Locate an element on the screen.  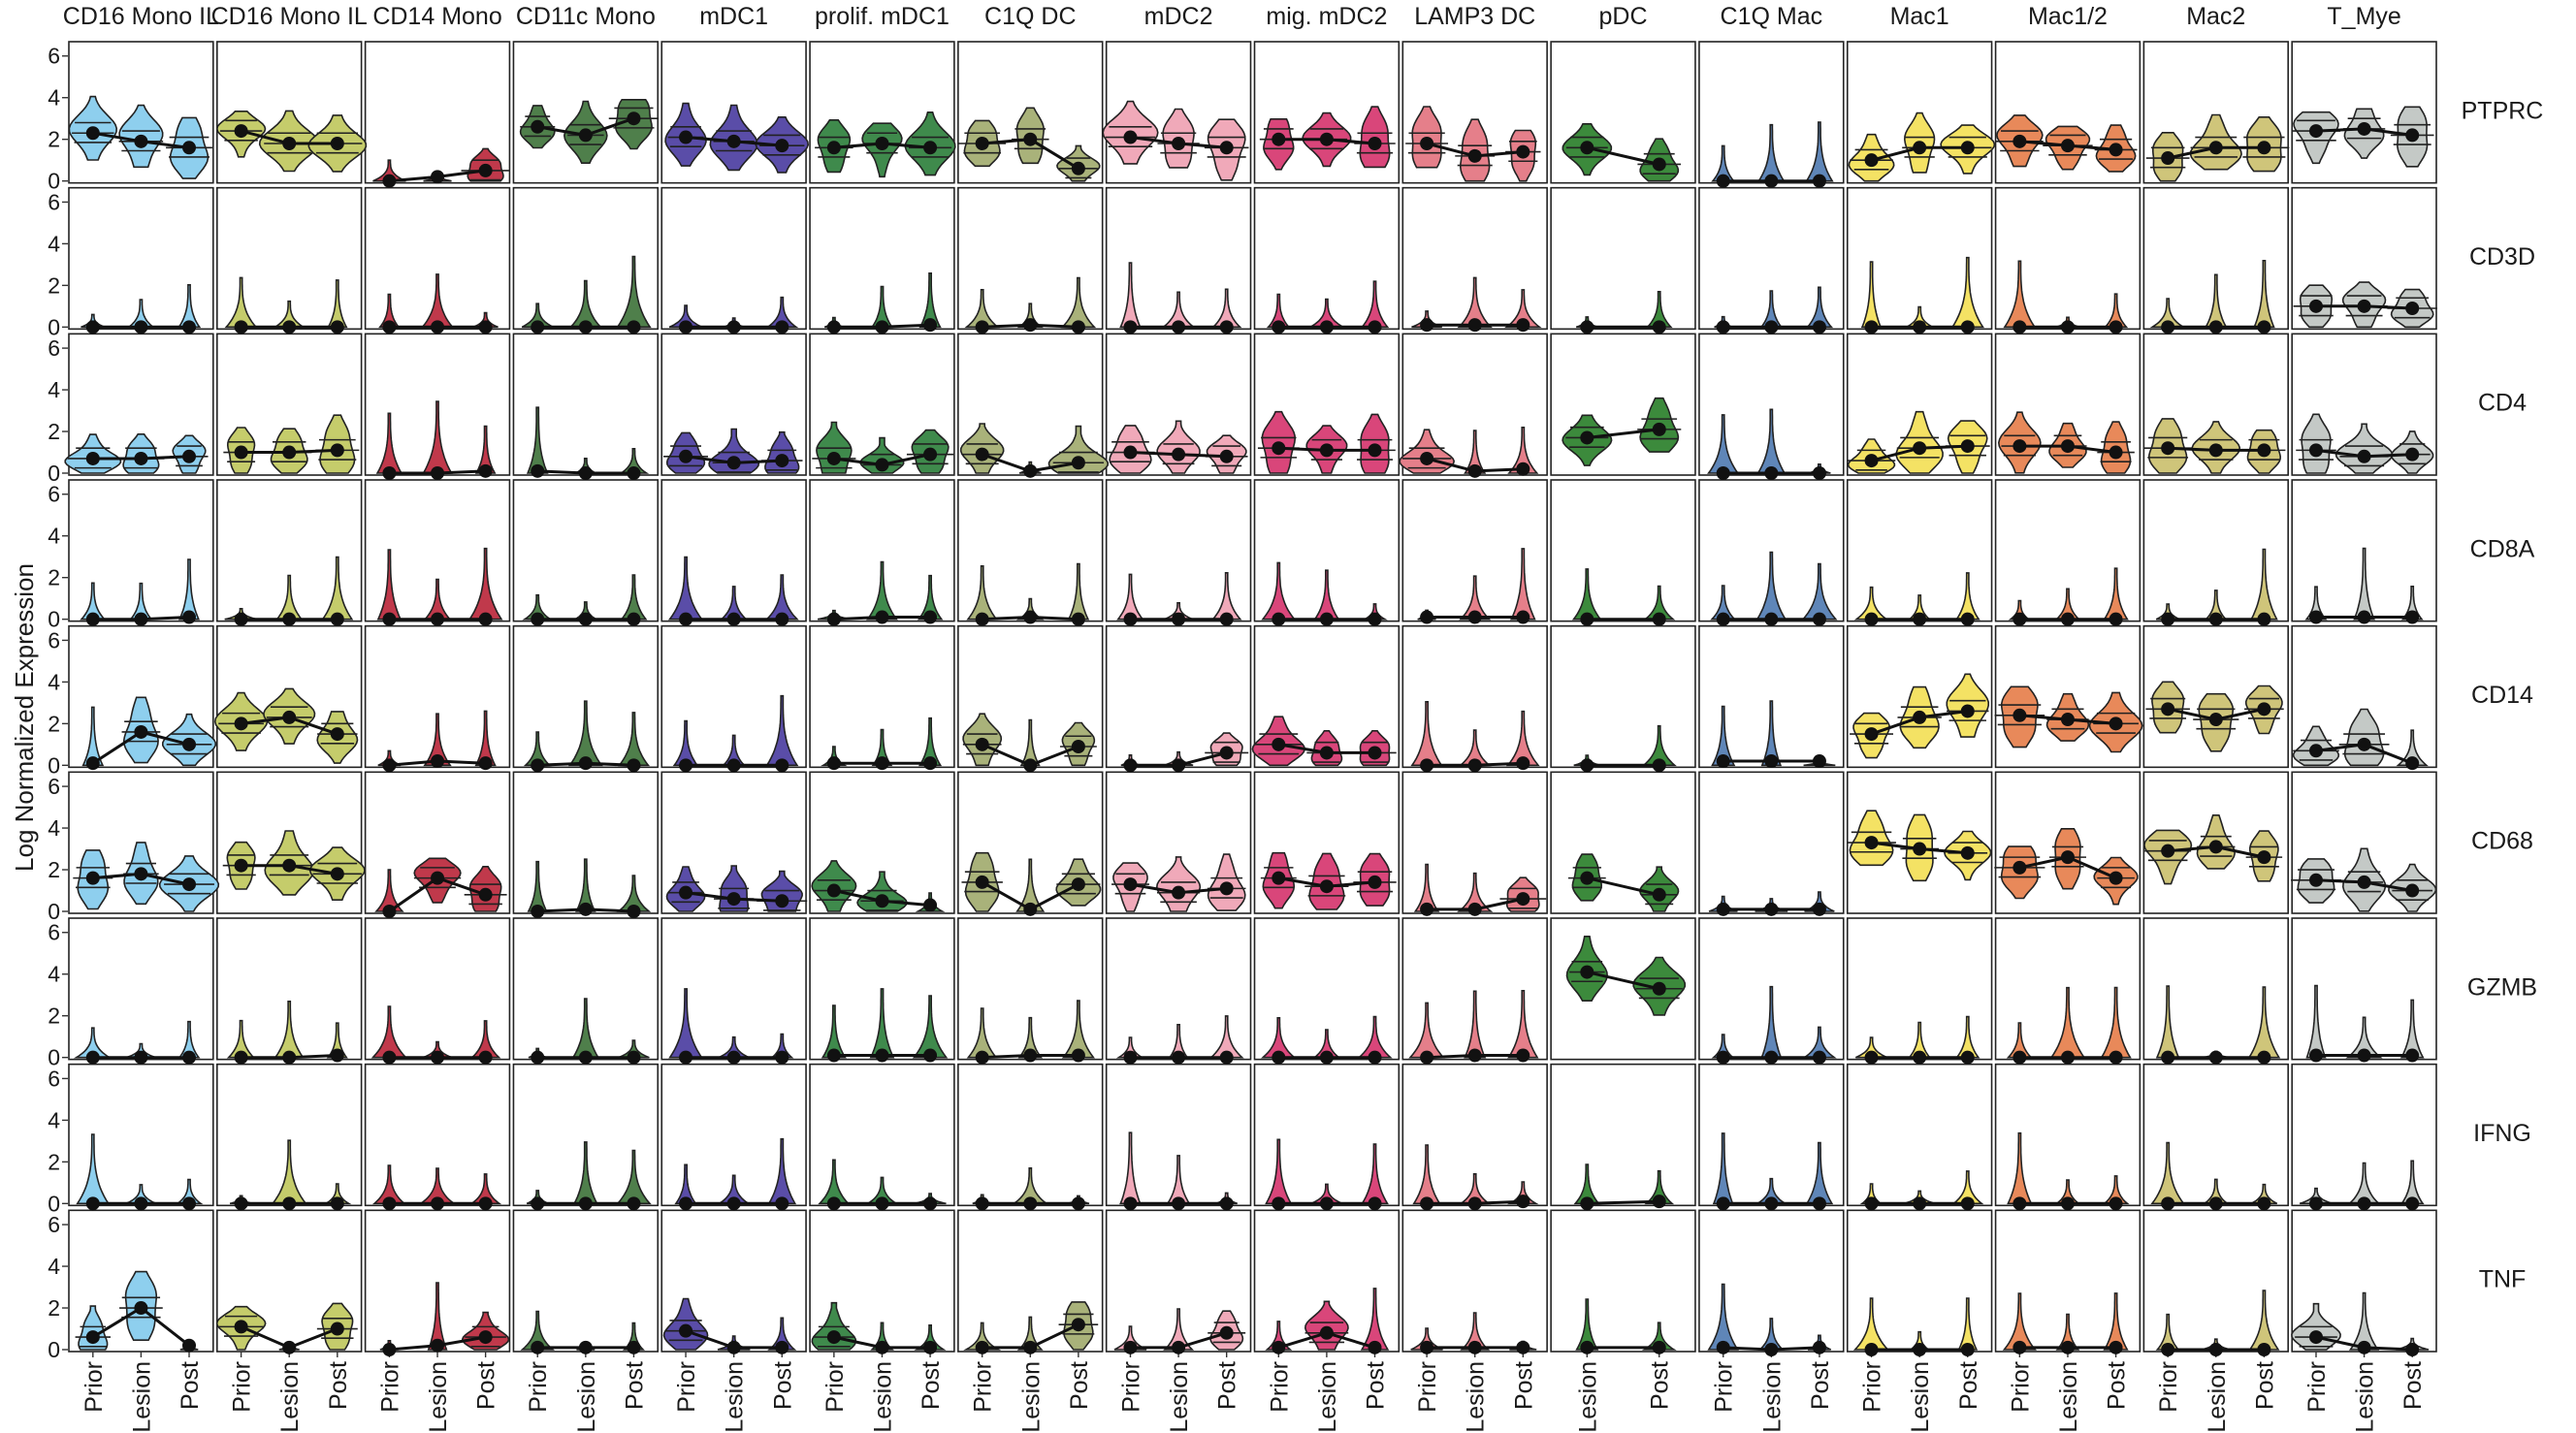
violin-GZMB-Lesion is located at coordinates (1326, 1044).